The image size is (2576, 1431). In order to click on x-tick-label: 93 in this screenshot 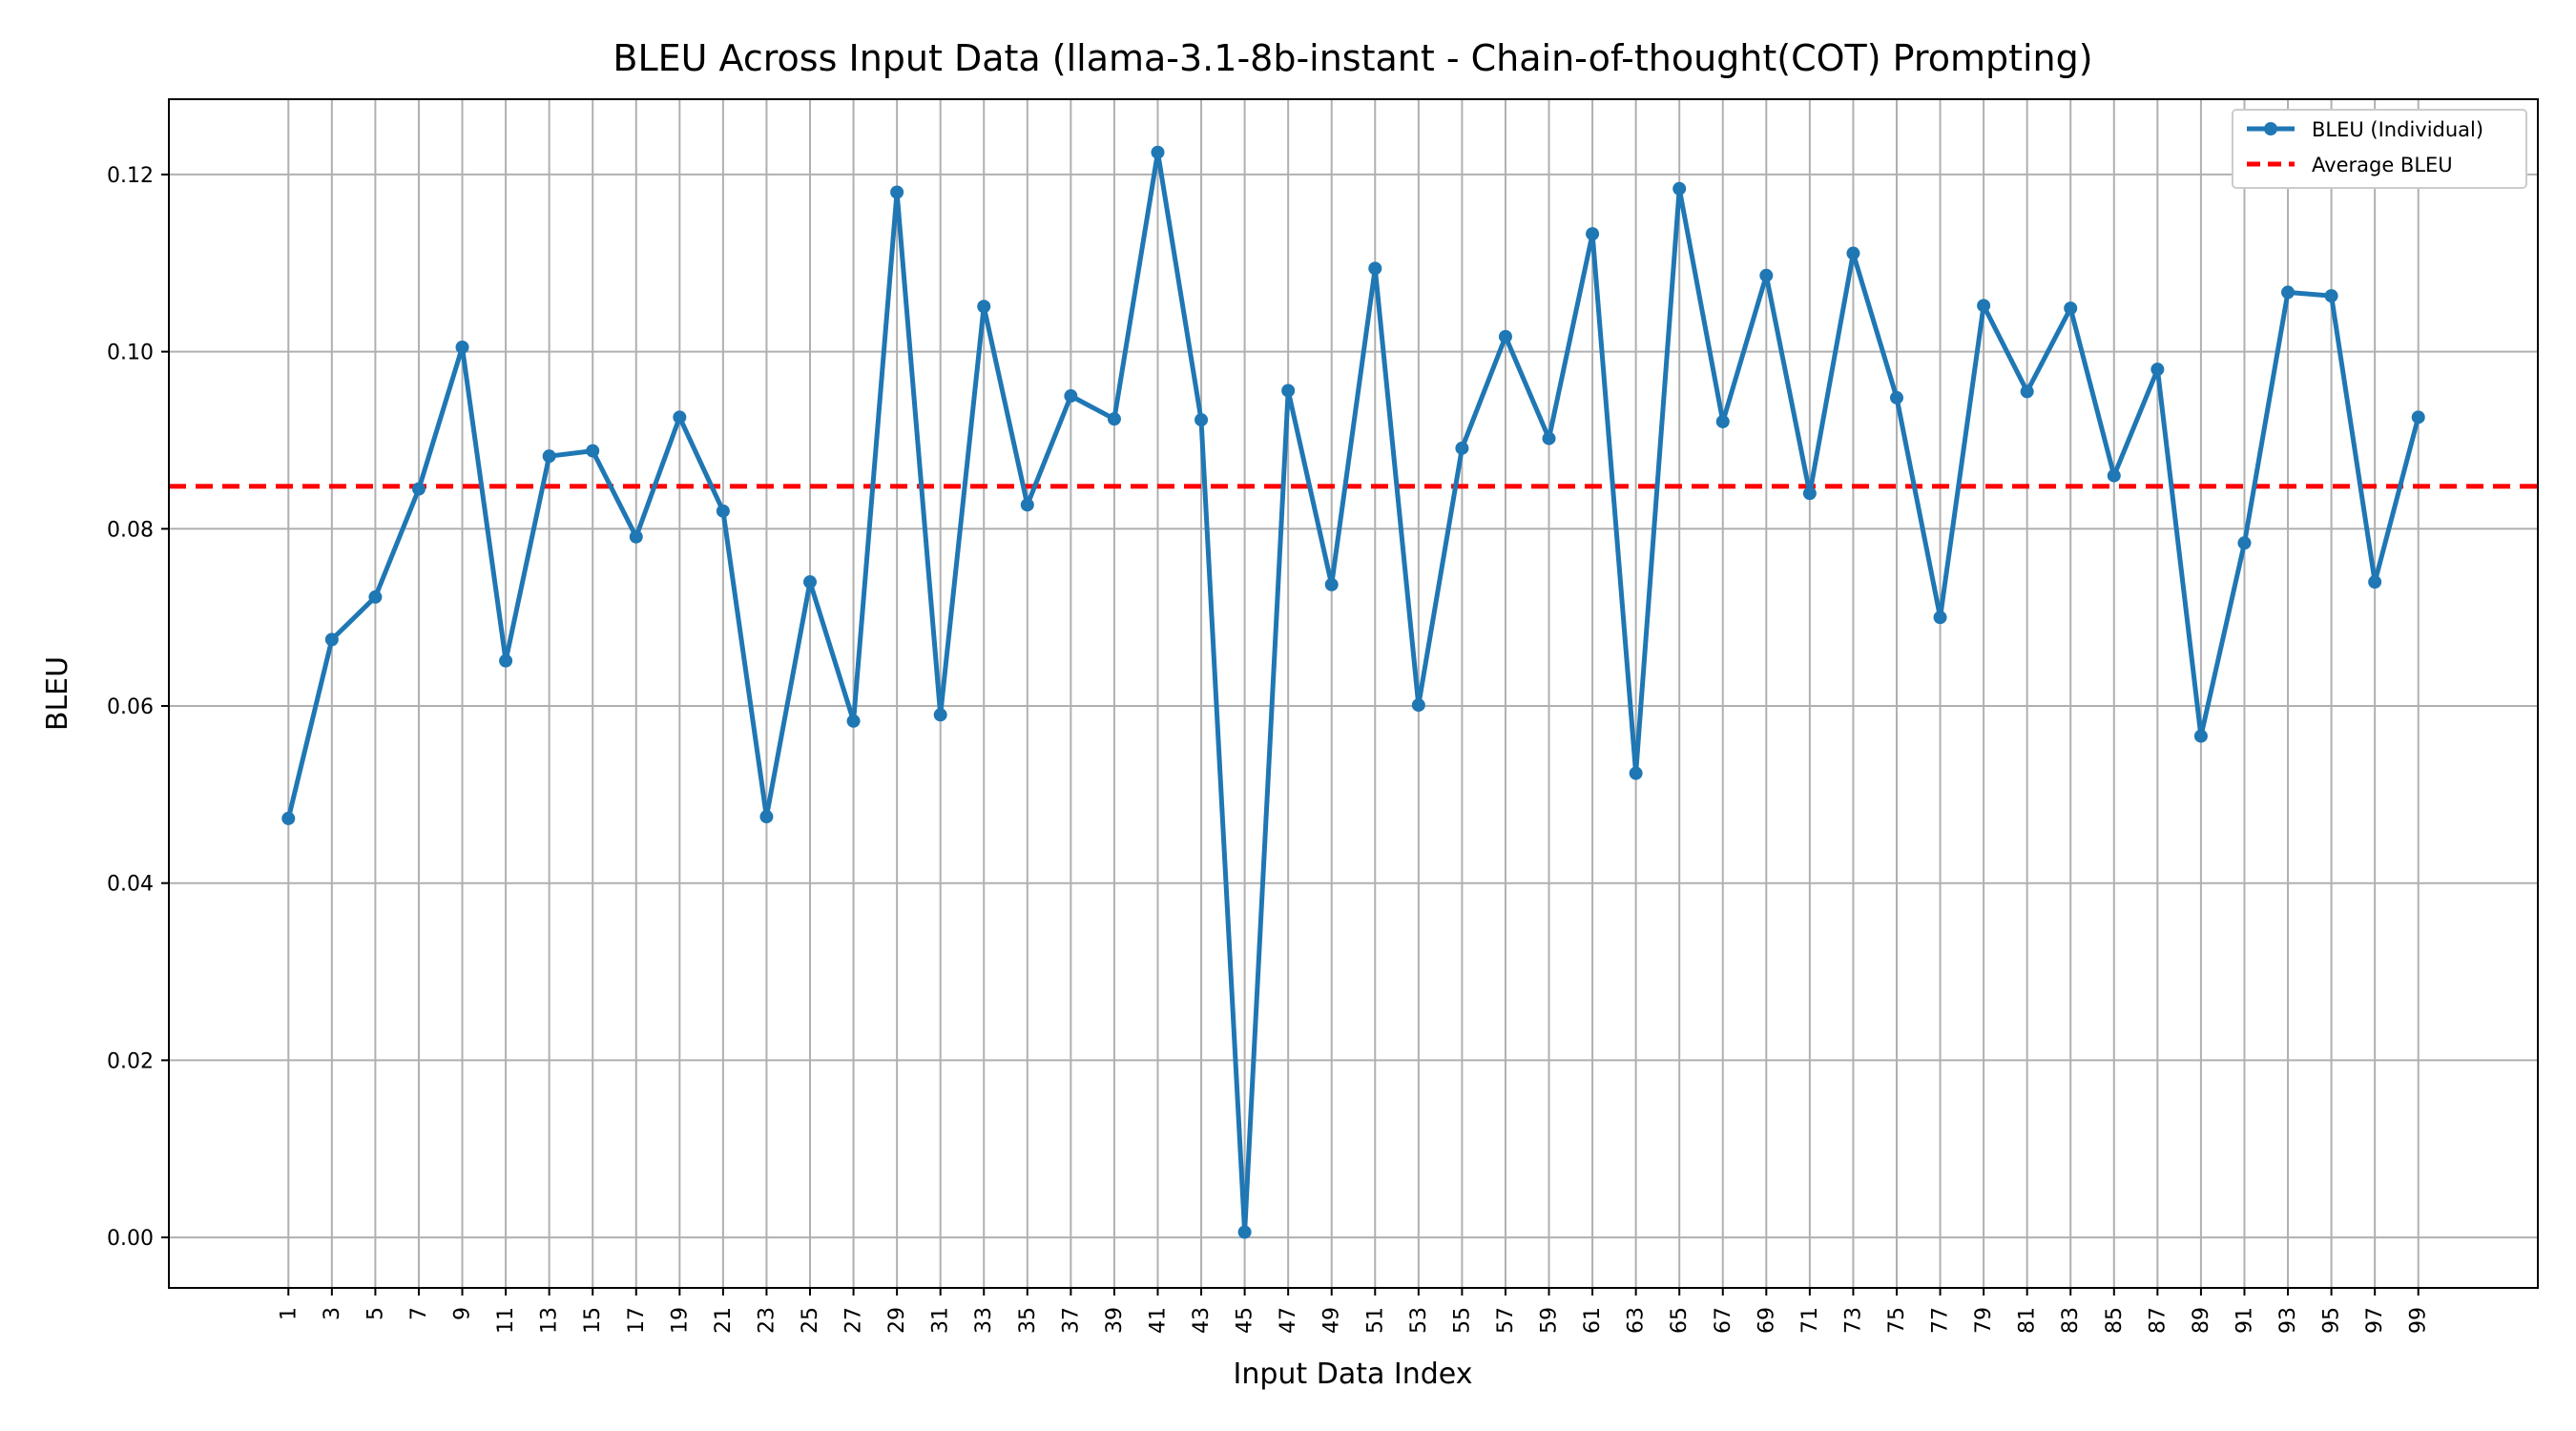, I will do `click(2288, 1320)`.